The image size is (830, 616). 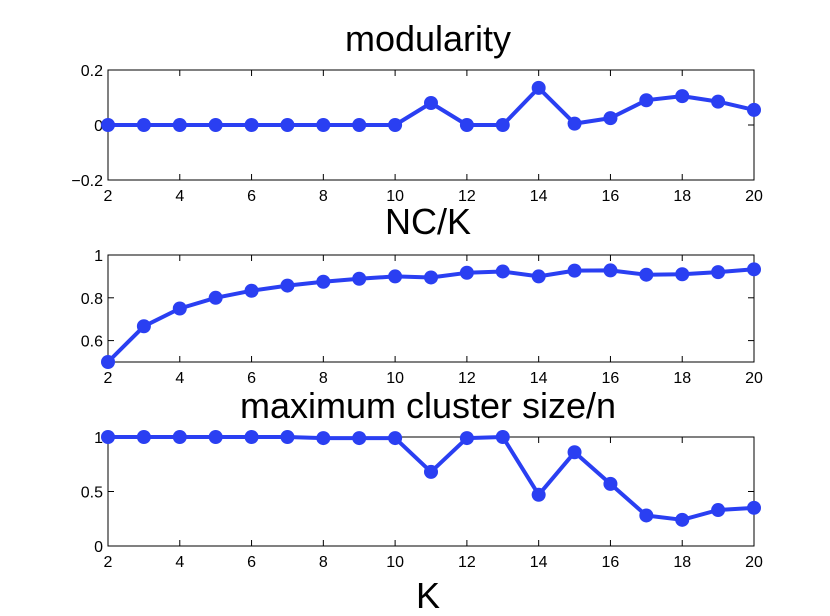 I want to click on y-tick-label: 0.2, so click(x=92, y=71).